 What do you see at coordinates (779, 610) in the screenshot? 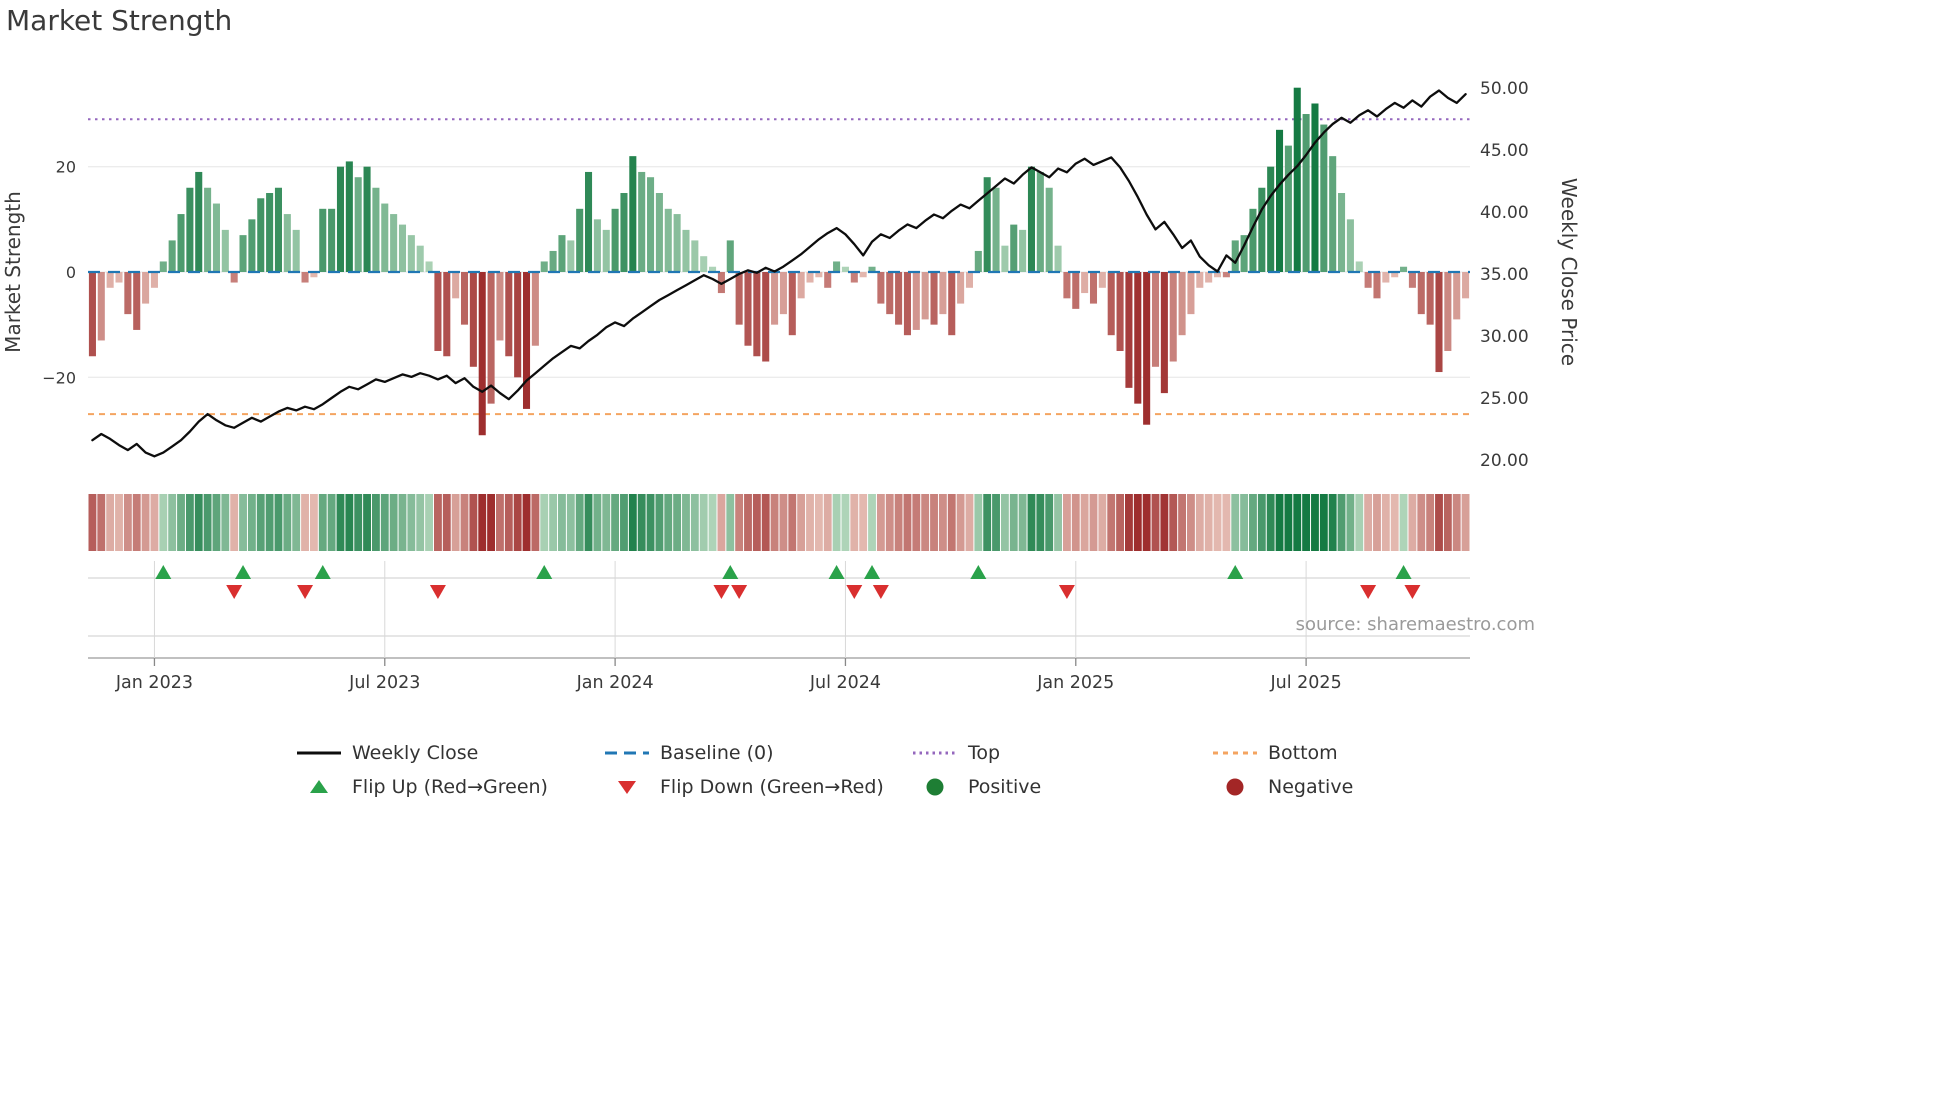
I see `marker-panel` at bounding box center [779, 610].